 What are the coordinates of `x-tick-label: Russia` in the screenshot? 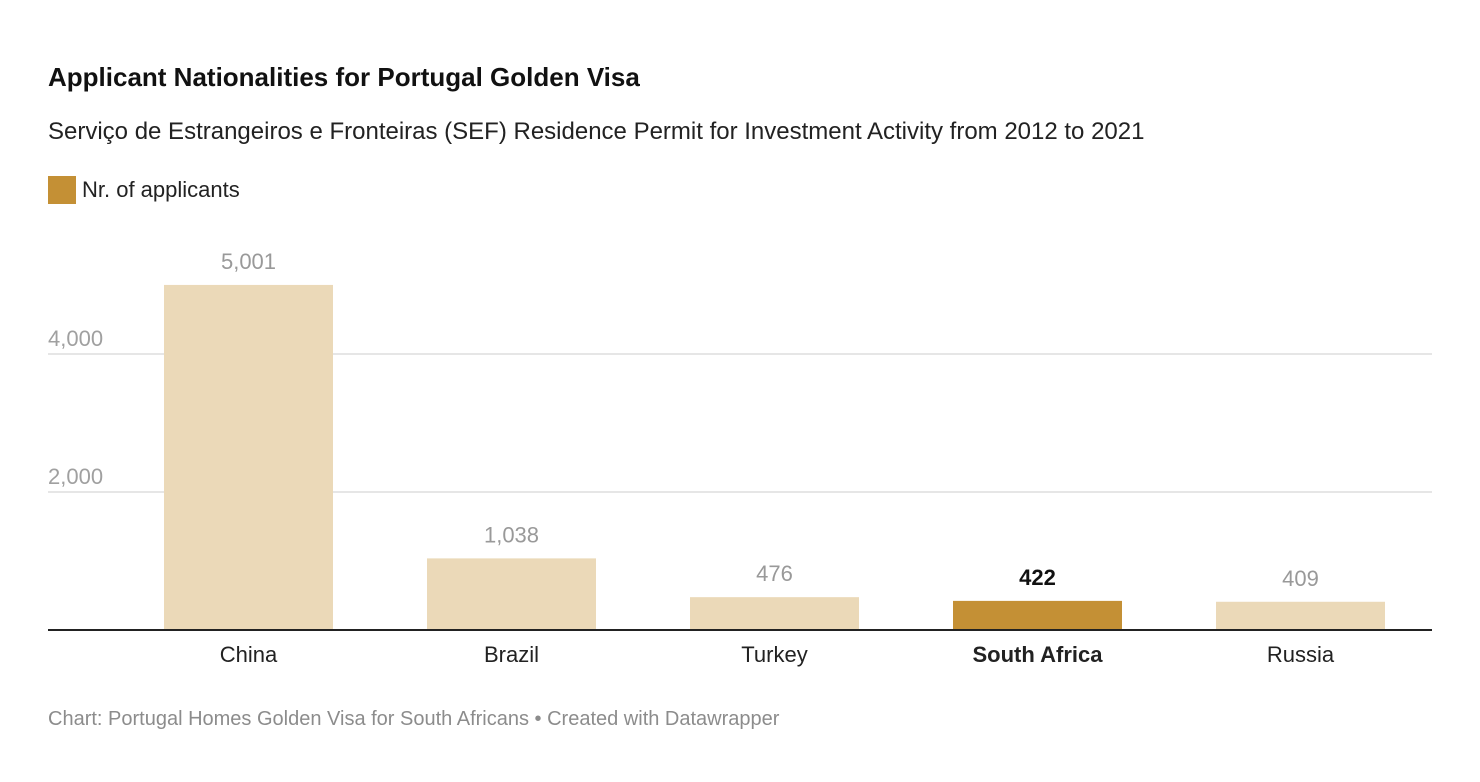 It's located at (1301, 654).